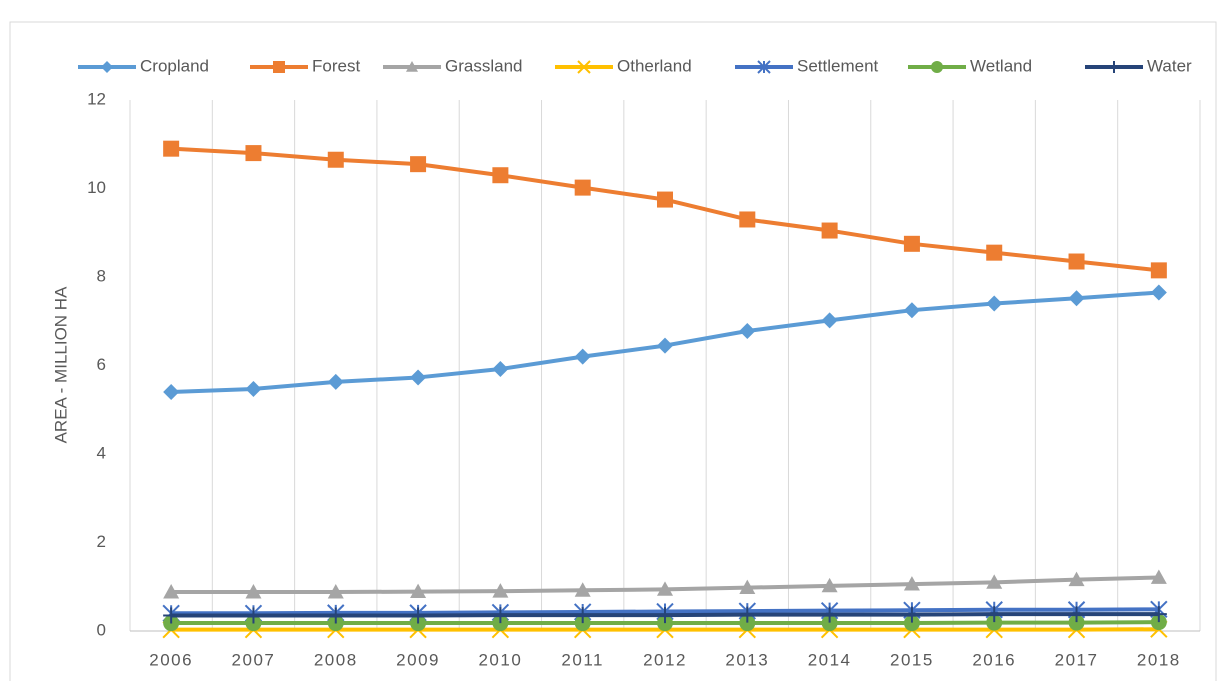 The image size is (1217, 681). What do you see at coordinates (254, 659) in the screenshot?
I see `x-tick-label: 2007` at bounding box center [254, 659].